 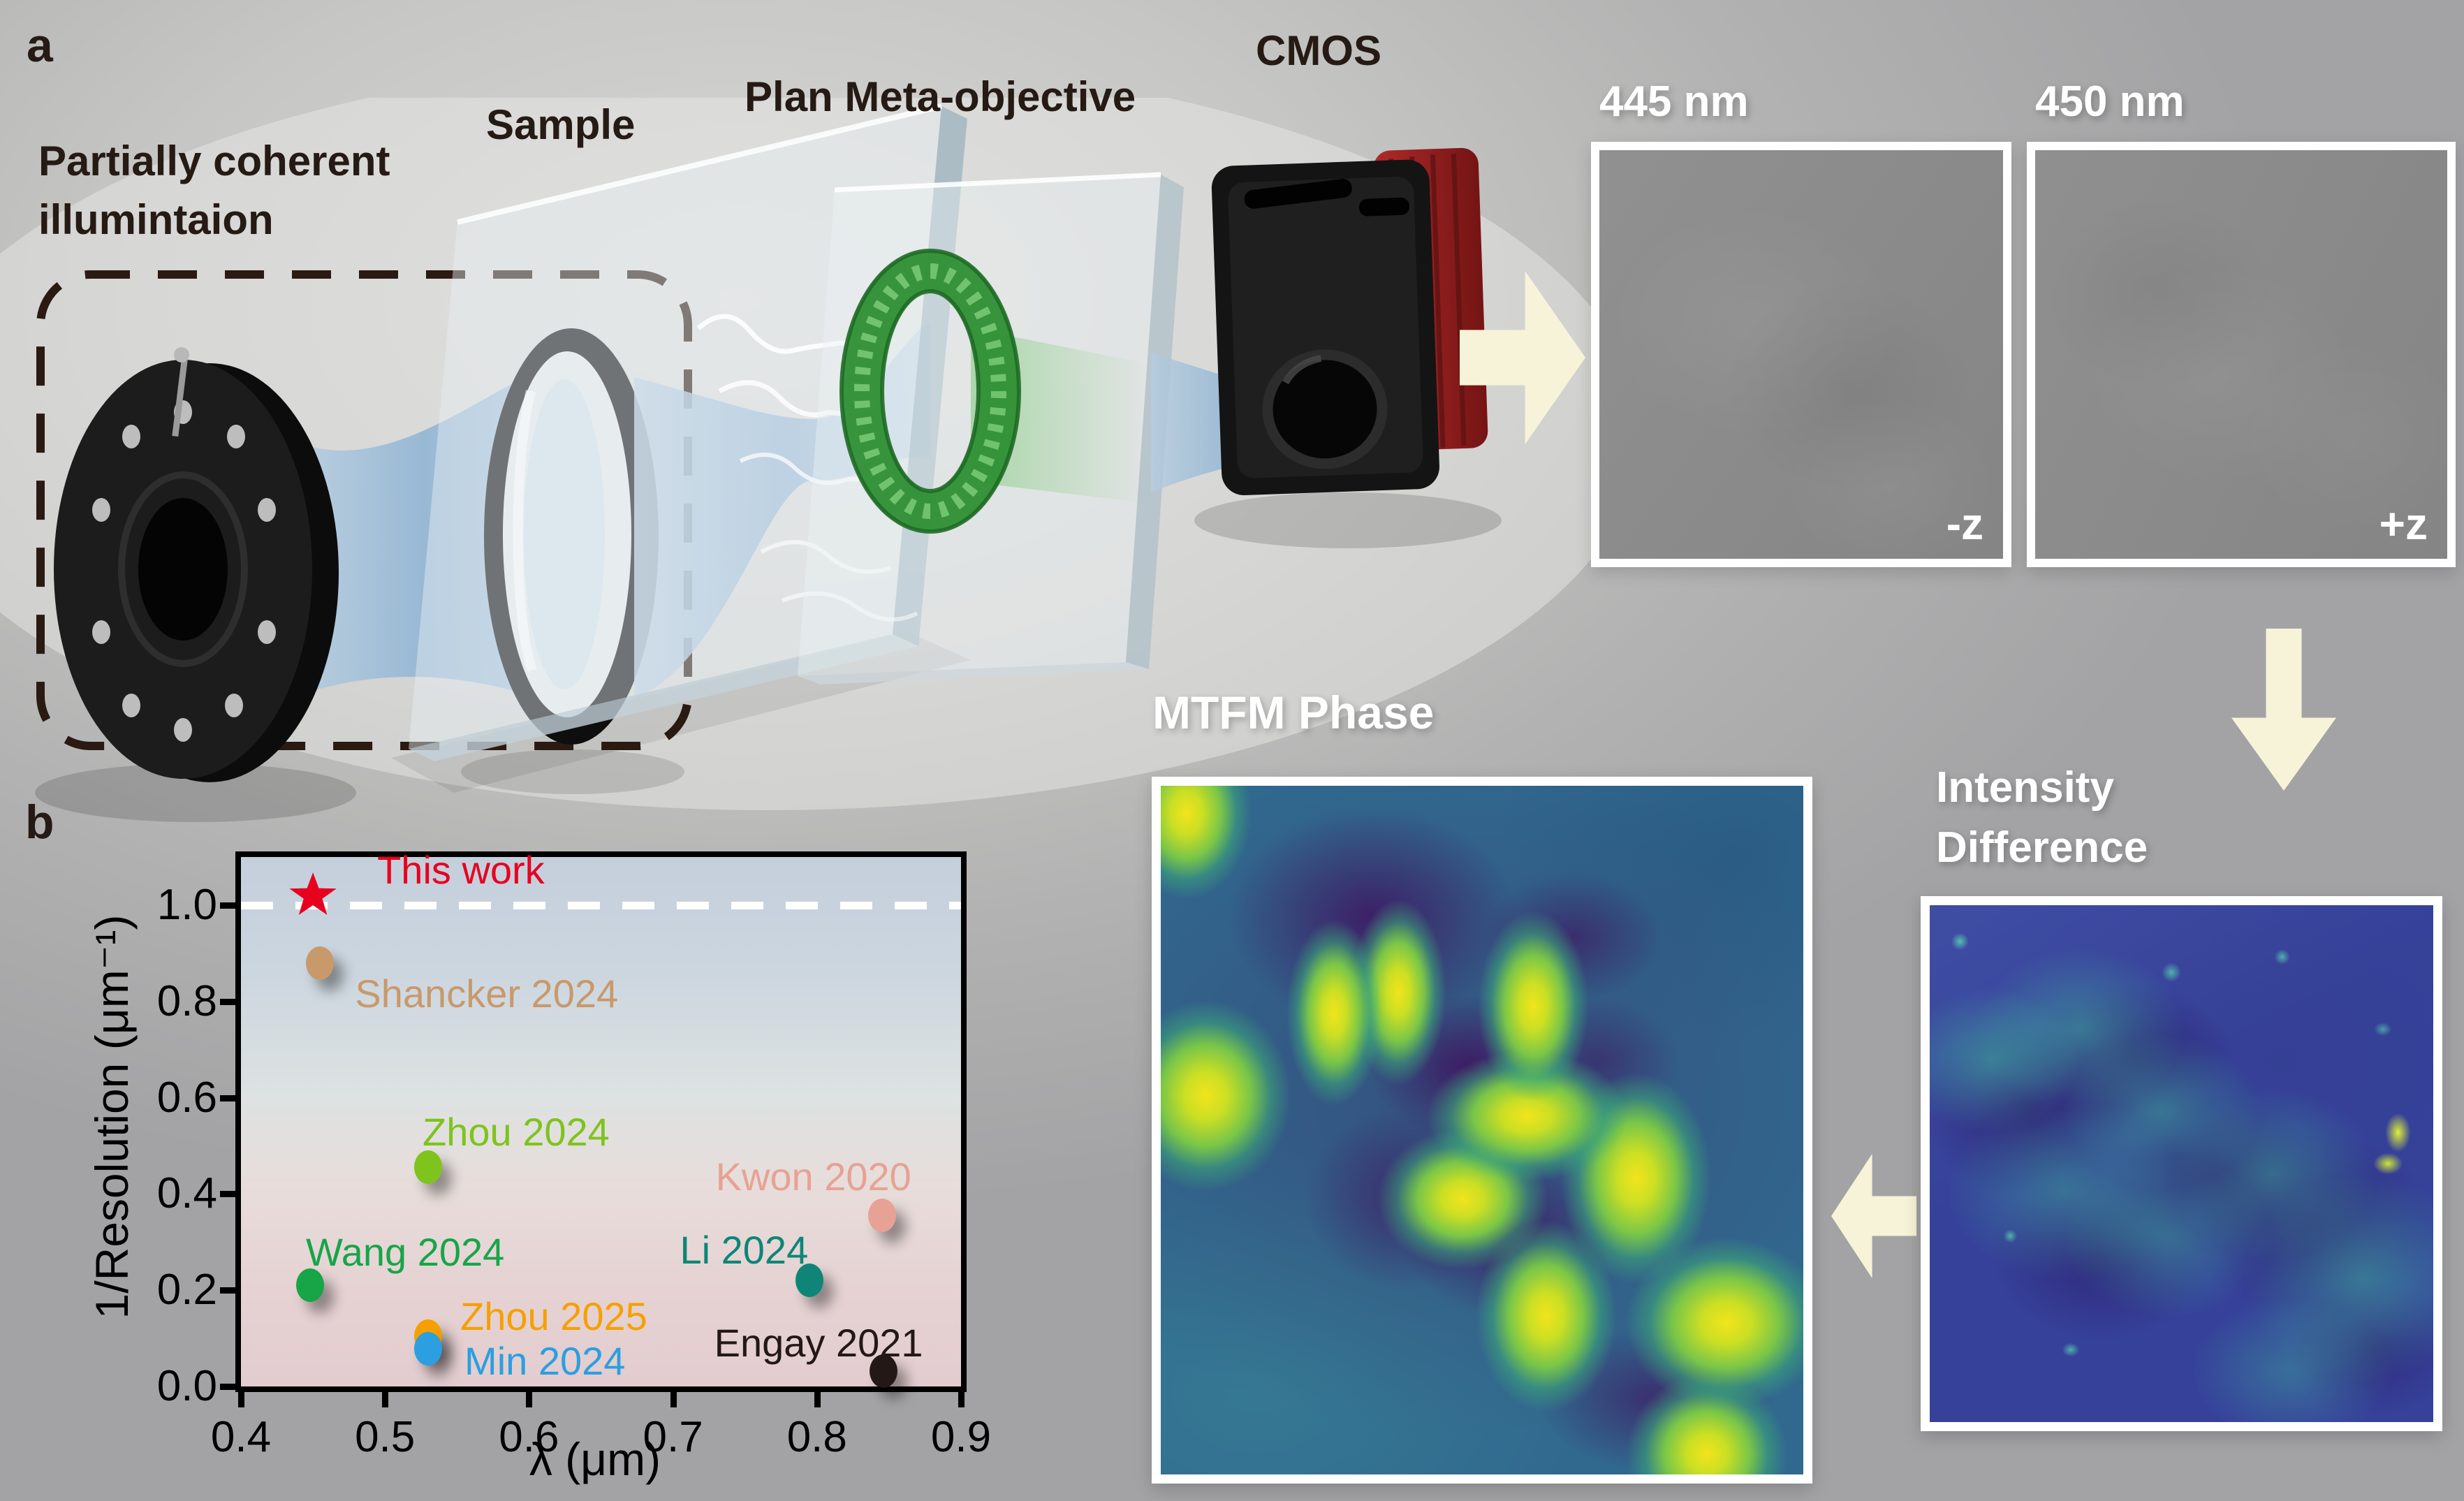 What do you see at coordinates (1293, 712) in the screenshot?
I see `mtfm-phase-label: MTFM Phase` at bounding box center [1293, 712].